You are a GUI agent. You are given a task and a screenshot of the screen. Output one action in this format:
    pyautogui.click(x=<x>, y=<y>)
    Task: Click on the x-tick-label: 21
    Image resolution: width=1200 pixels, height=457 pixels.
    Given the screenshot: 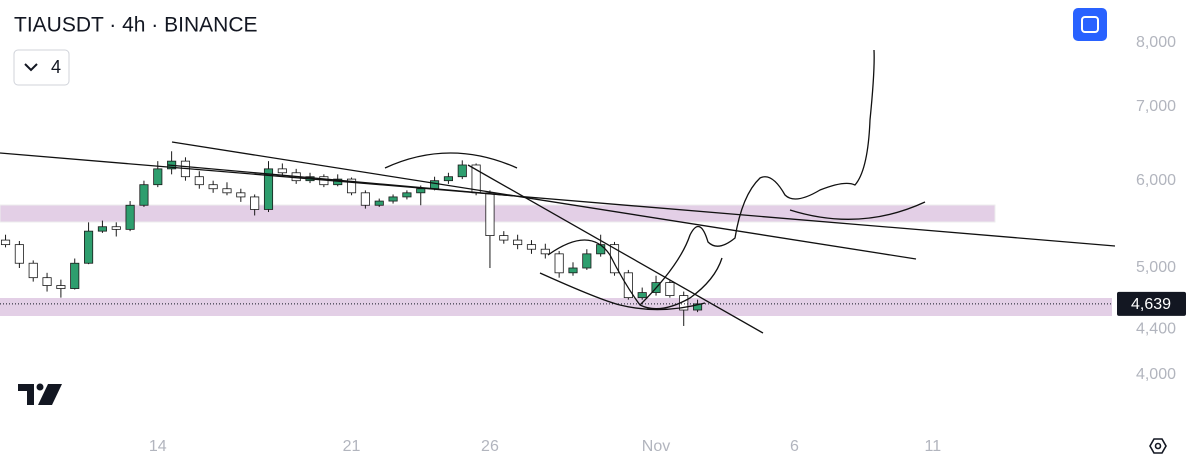 What is the action you would take?
    pyautogui.click(x=352, y=446)
    